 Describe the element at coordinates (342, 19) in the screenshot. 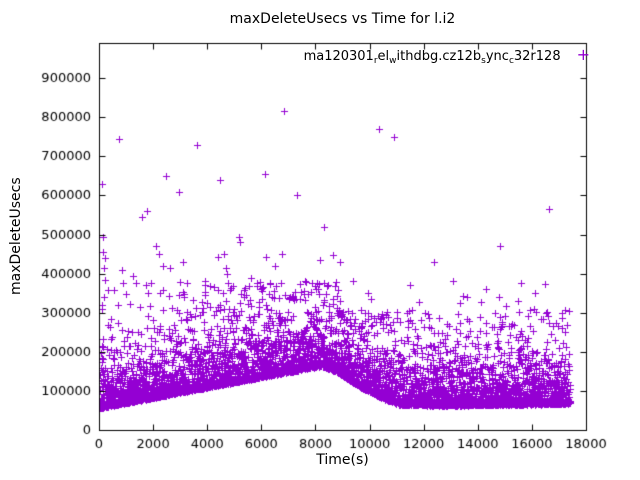

I see `chart-title: maxDeleteUsecs vs Time for l.i2` at that location.